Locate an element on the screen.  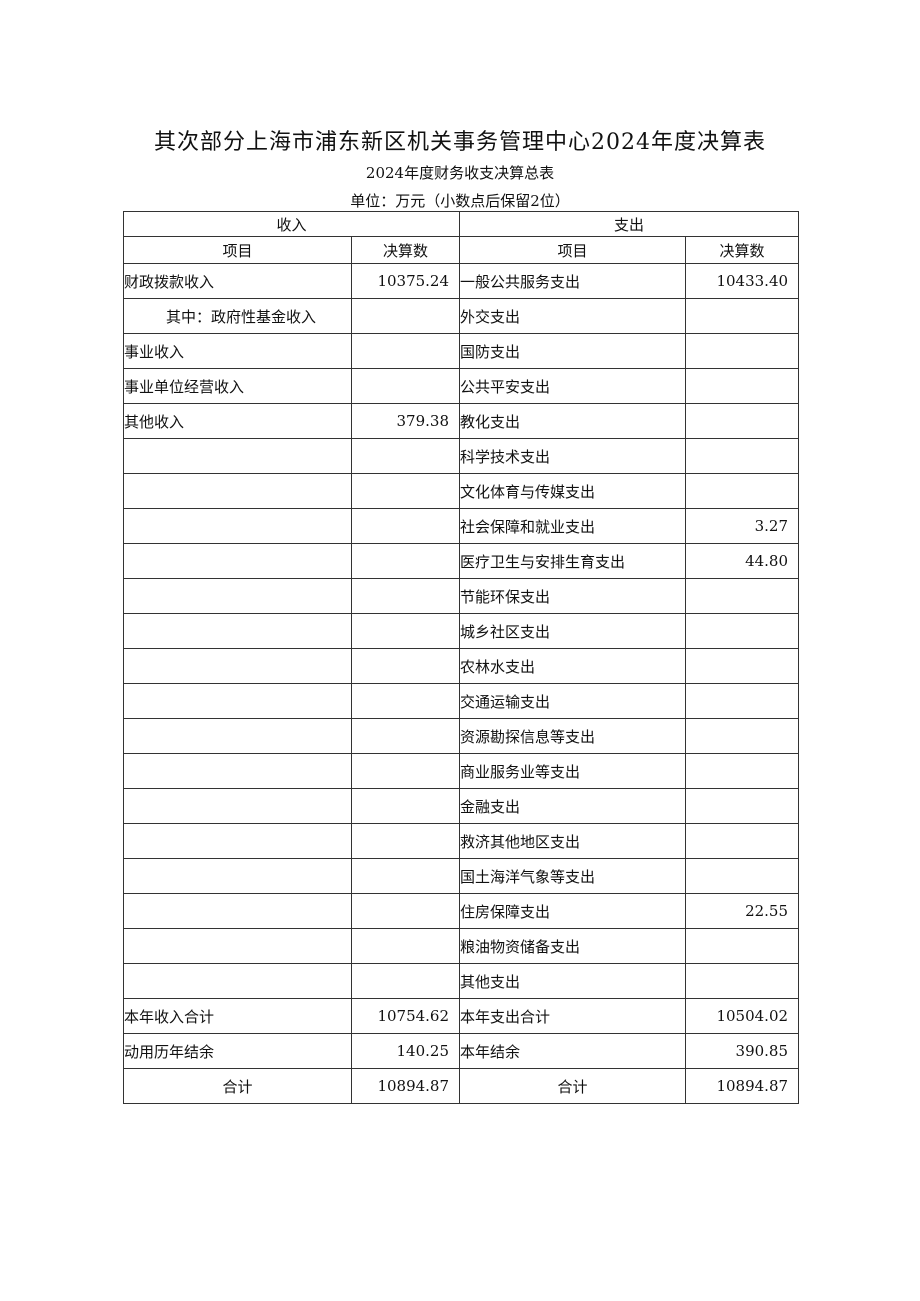
table-row: 其他支出 is located at coordinates (461, 981).